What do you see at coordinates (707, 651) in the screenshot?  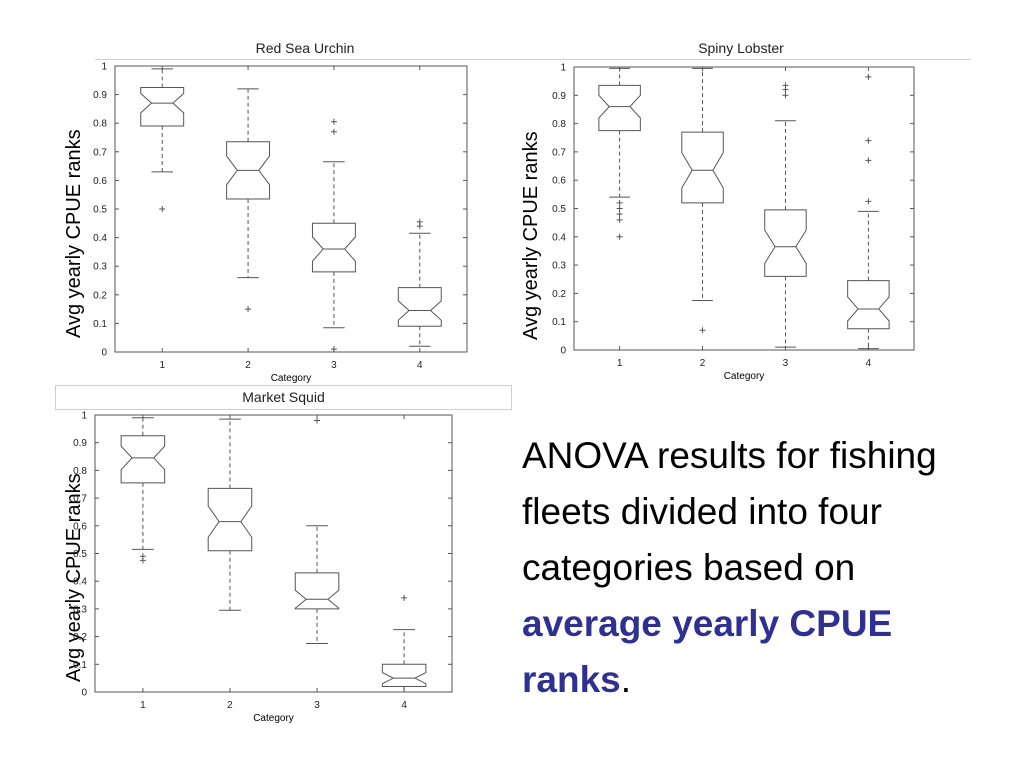 I see `caption-highlight: average yearly CPUE ranks` at bounding box center [707, 651].